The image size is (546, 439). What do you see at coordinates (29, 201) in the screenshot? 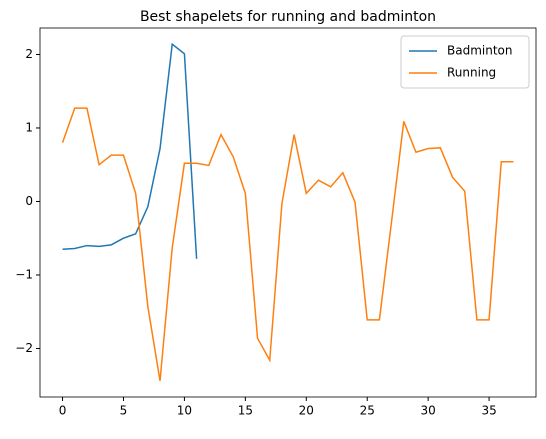
I see `y-tick-label: 0` at bounding box center [29, 201].